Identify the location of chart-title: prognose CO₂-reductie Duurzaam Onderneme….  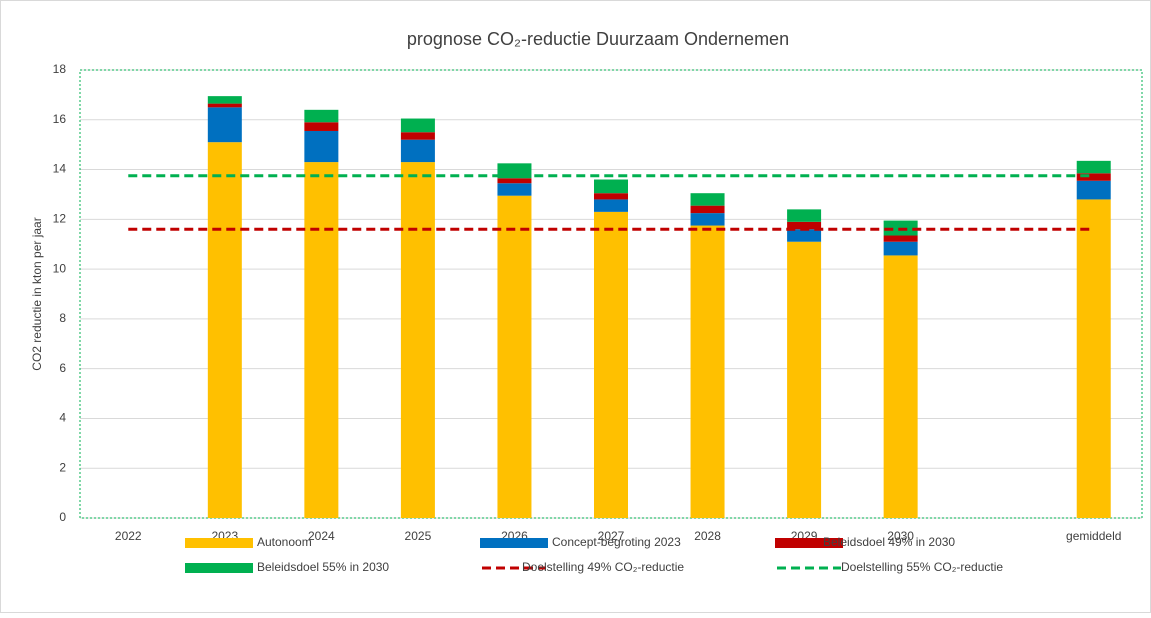
(598, 39).